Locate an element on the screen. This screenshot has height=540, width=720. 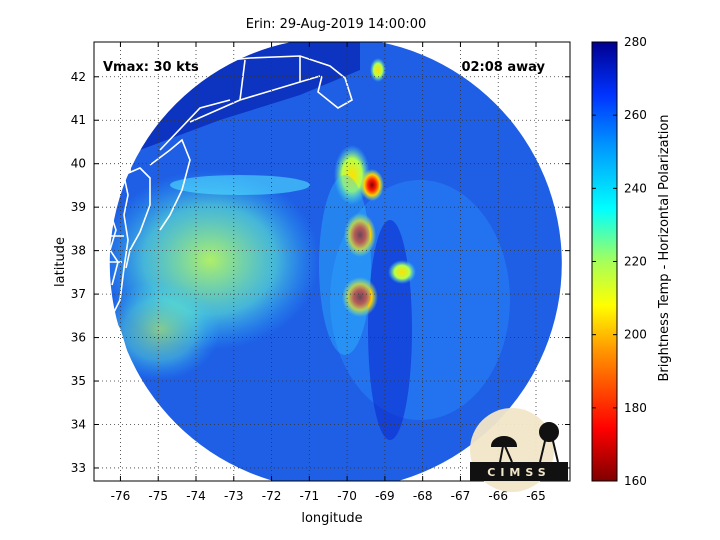
cimss-logo-tower-icon is located at coordinates (549, 442).